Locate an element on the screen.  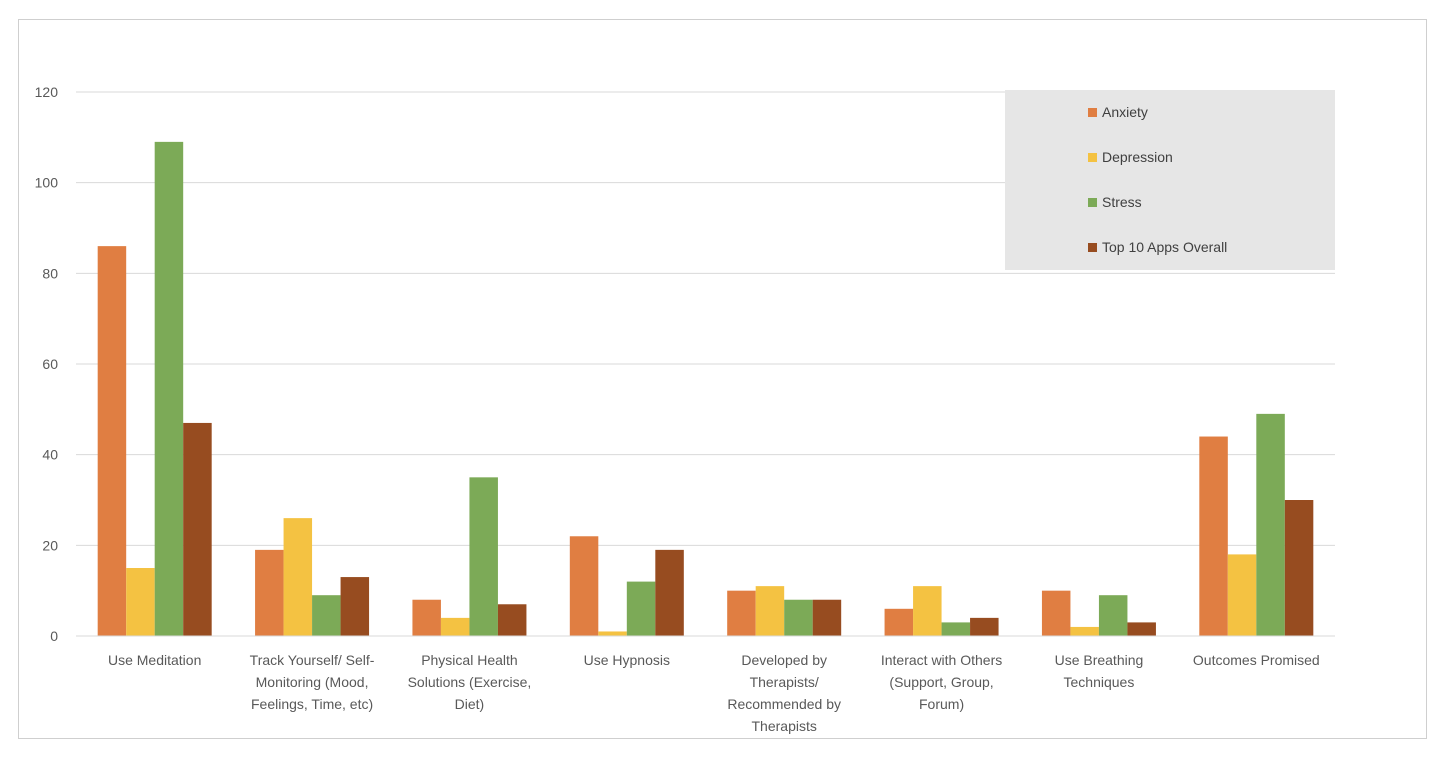
x-category-label: Use Meditation is located at coordinates (154, 660).